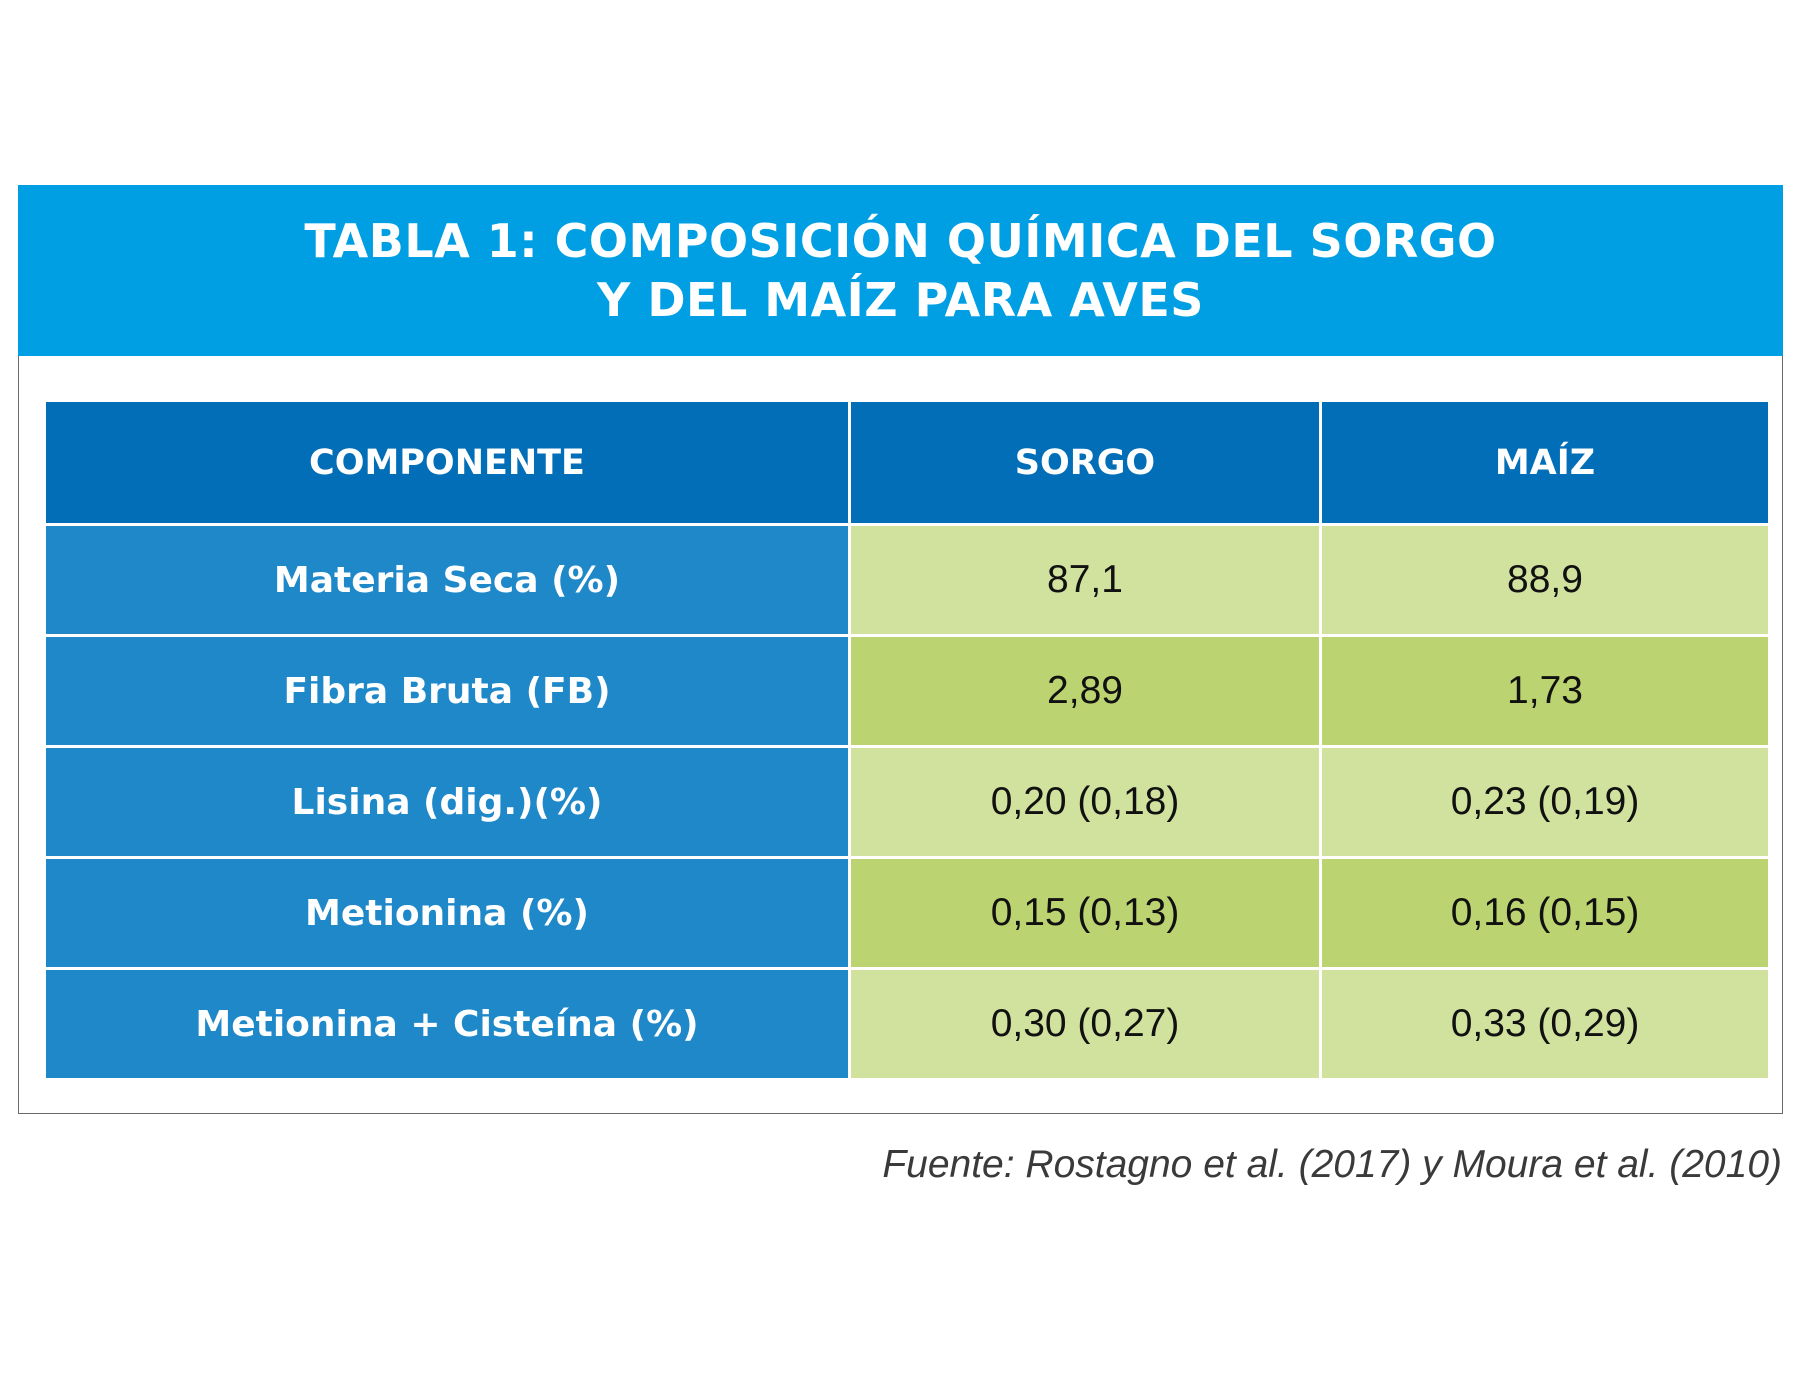 The height and width of the screenshot is (1400, 1800). What do you see at coordinates (1545, 580) in the screenshot?
I see `cell-maiz-materia-seca: 88,9` at bounding box center [1545, 580].